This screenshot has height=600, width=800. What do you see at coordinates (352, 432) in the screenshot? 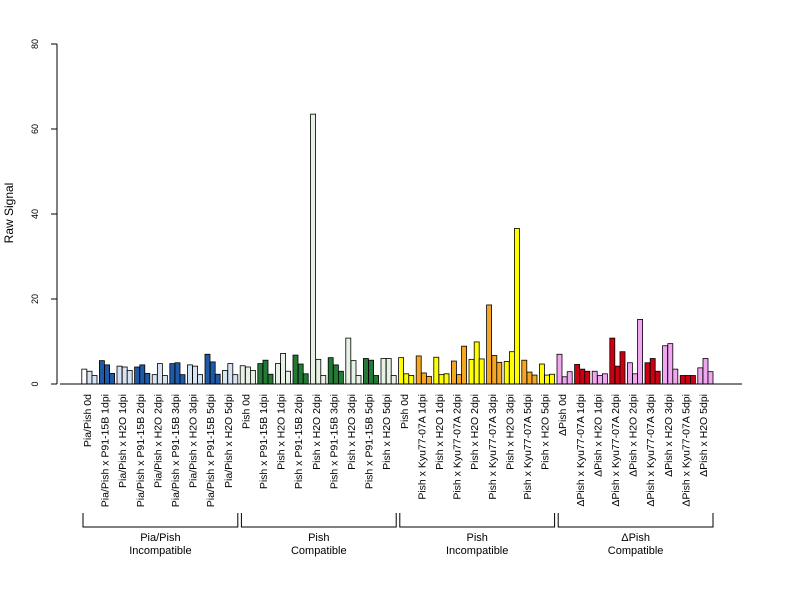
I see `x-tick-label: Pish x H2O 3dpi` at bounding box center [352, 432].